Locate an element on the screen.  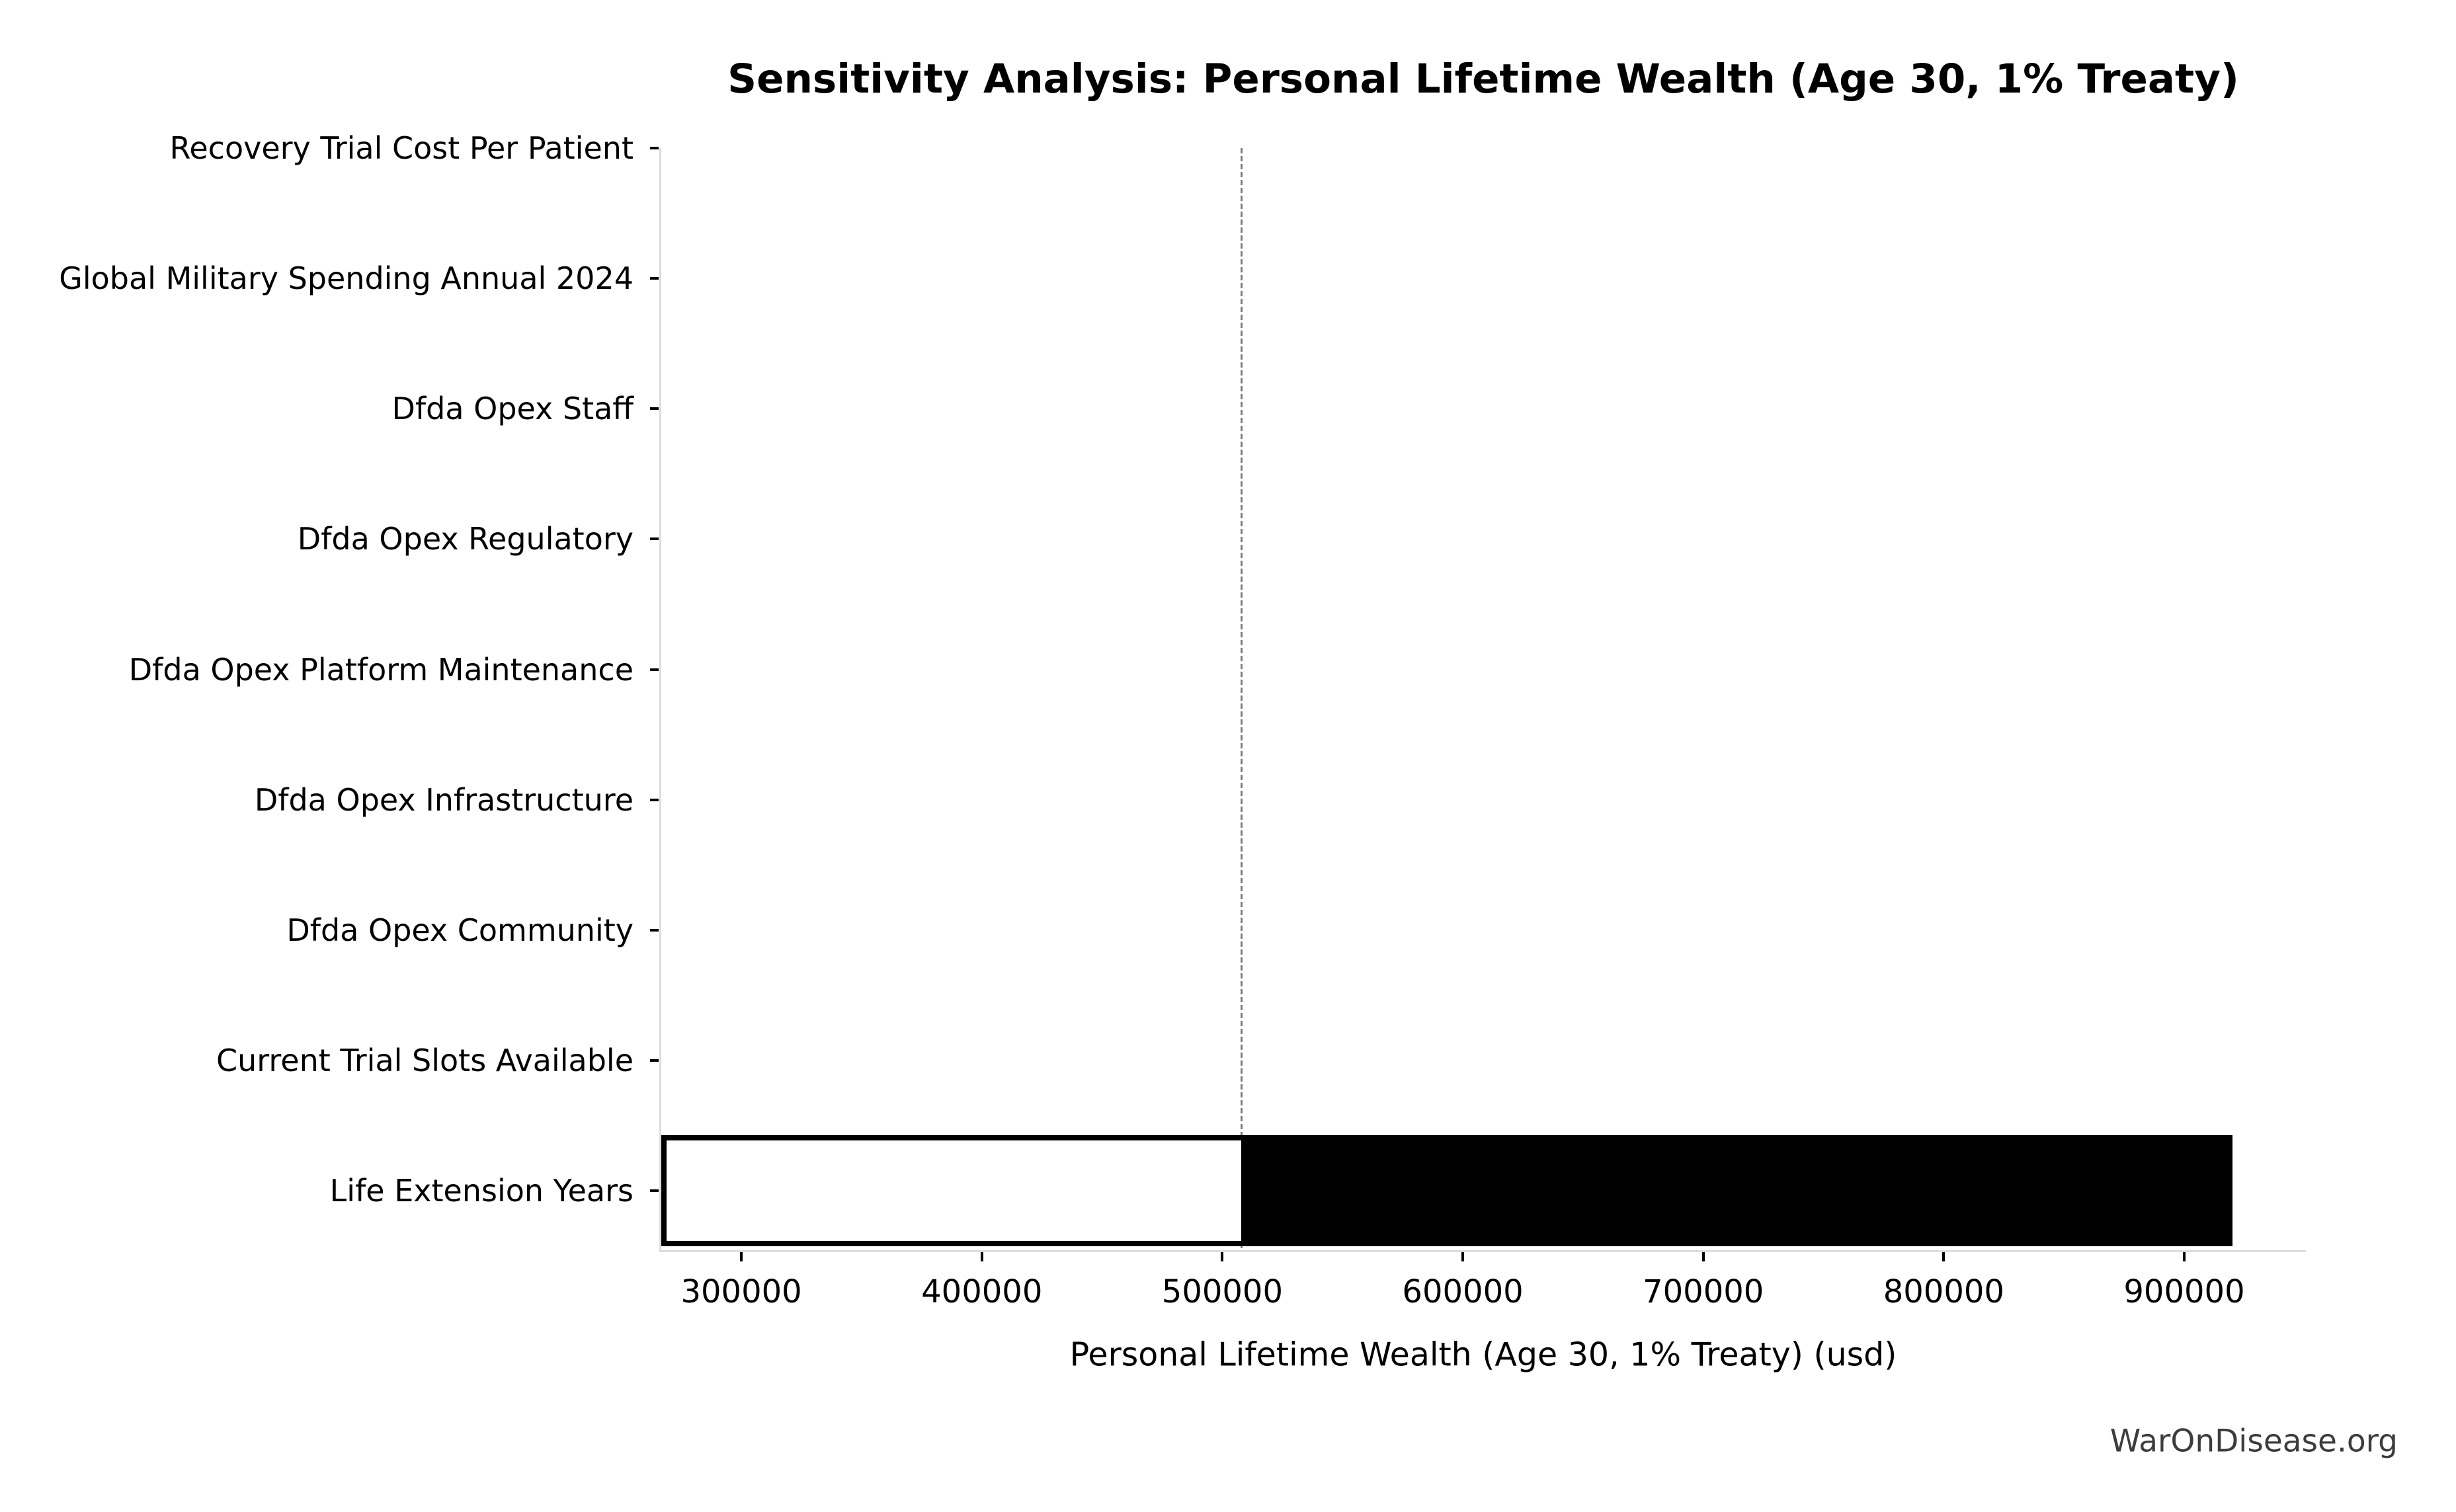
x-tick-label: 300000 is located at coordinates (741, 1291).